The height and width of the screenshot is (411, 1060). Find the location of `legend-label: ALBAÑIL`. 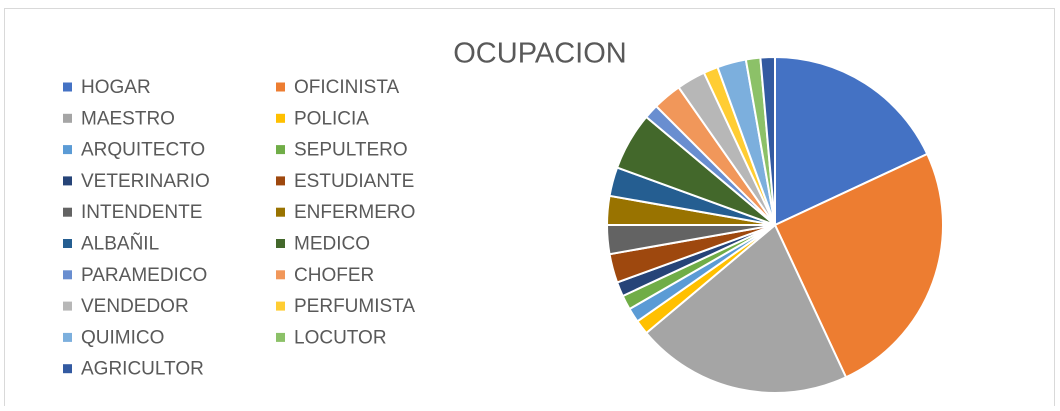

legend-label: ALBAÑIL is located at coordinates (120, 244).